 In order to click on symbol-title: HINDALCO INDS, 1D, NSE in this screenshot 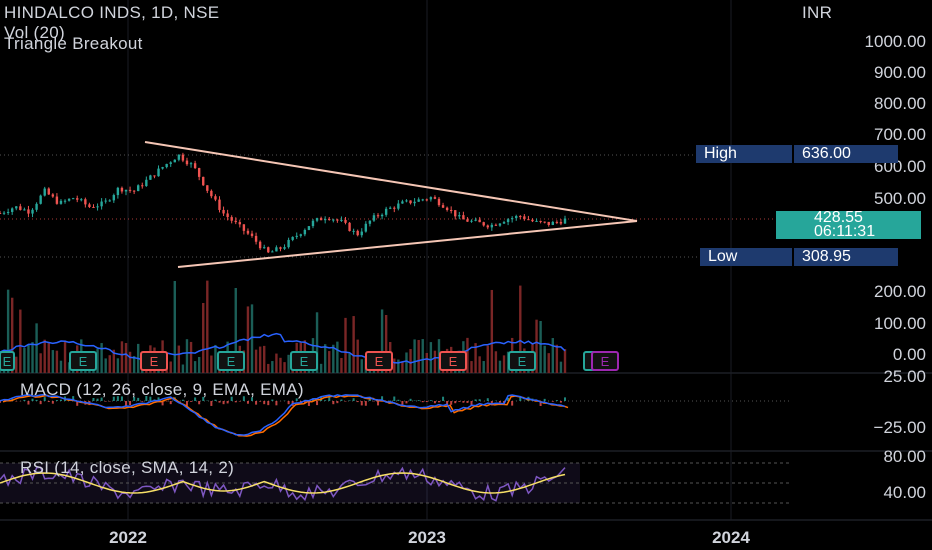, I will do `click(112, 12)`.